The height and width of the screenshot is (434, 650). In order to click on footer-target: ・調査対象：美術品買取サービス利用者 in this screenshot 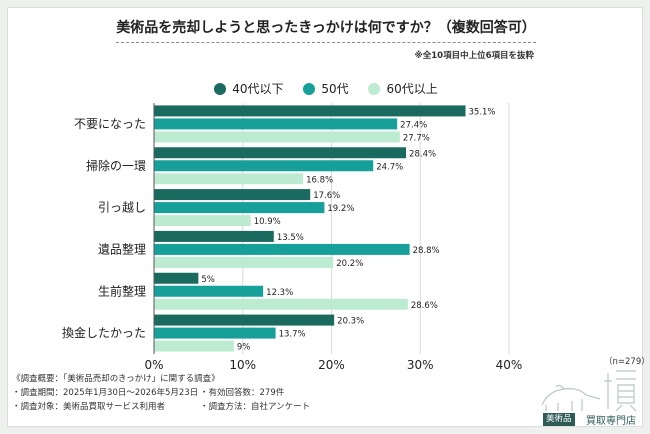, I will do `click(89, 407)`.